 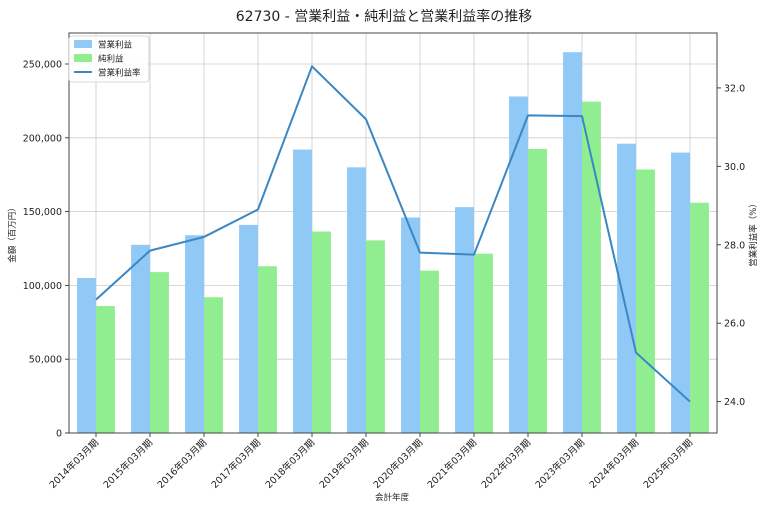 What do you see at coordinates (614, 464) in the screenshot?
I see `x-tick-label: 2024年03月期` at bounding box center [614, 464].